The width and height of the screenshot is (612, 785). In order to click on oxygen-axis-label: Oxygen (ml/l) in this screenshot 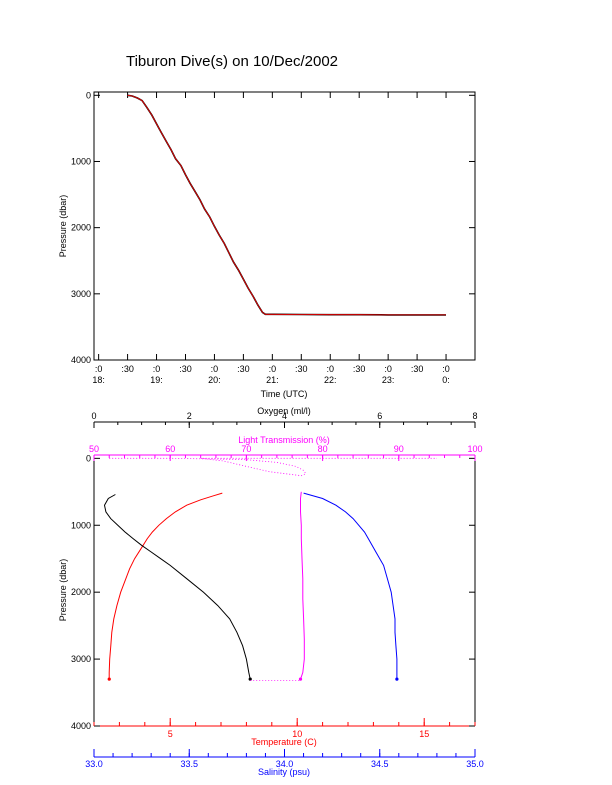, I will do `click(284, 411)`.